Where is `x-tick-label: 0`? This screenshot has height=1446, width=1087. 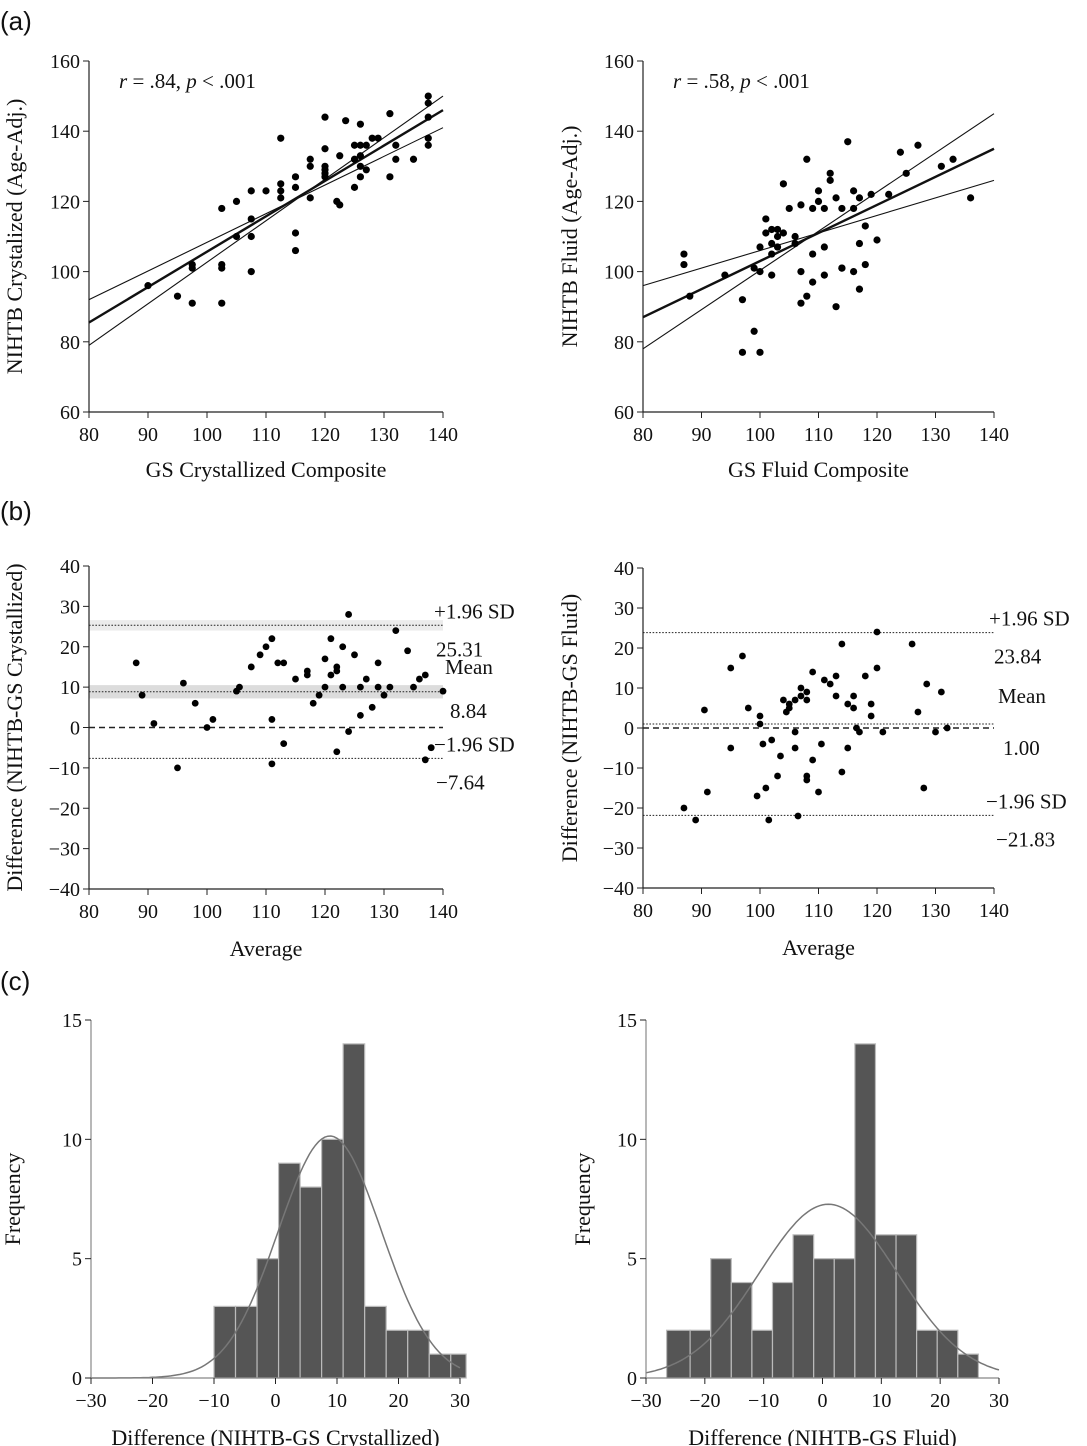 x-tick-label: 0 is located at coordinates (823, 1401).